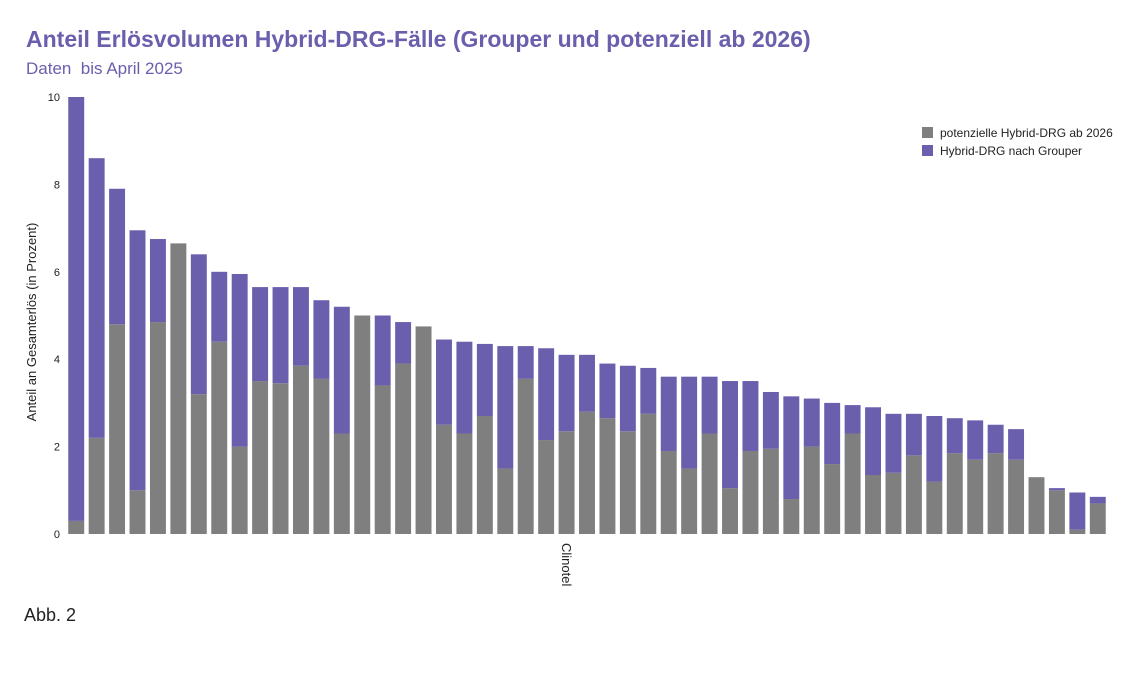 The height and width of the screenshot is (682, 1140). What do you see at coordinates (57, 185) in the screenshot?
I see `y-tick-label: 8` at bounding box center [57, 185].